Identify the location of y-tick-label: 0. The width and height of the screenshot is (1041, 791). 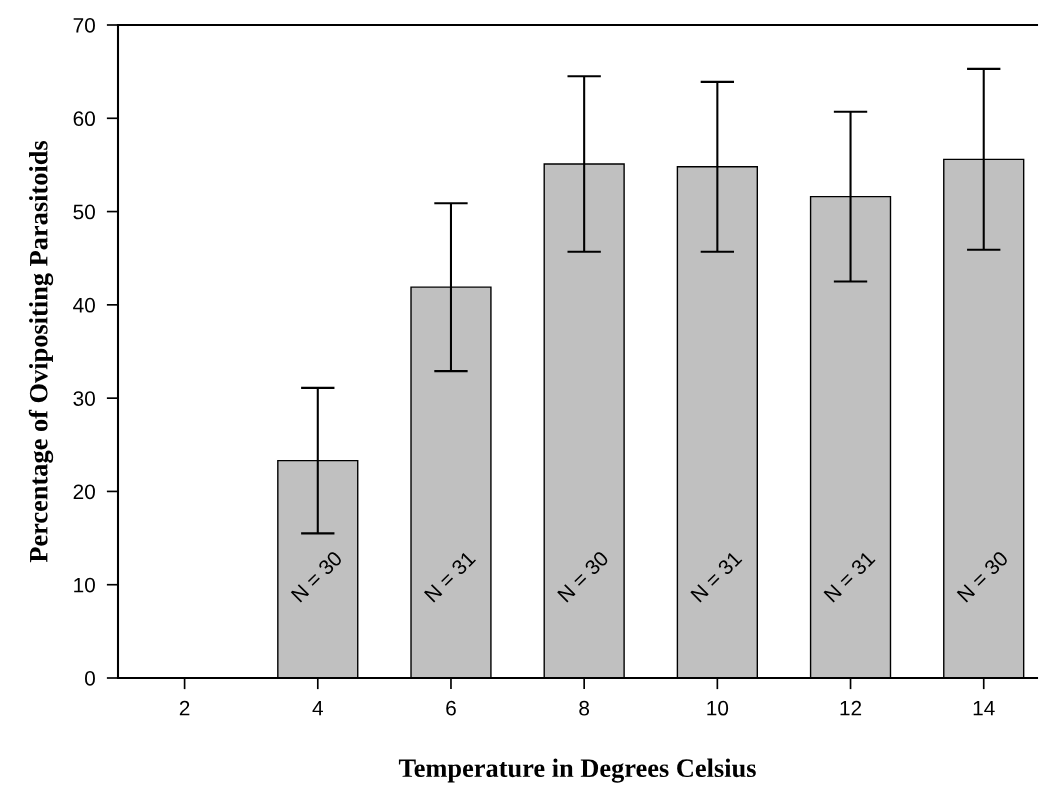
(90, 678).